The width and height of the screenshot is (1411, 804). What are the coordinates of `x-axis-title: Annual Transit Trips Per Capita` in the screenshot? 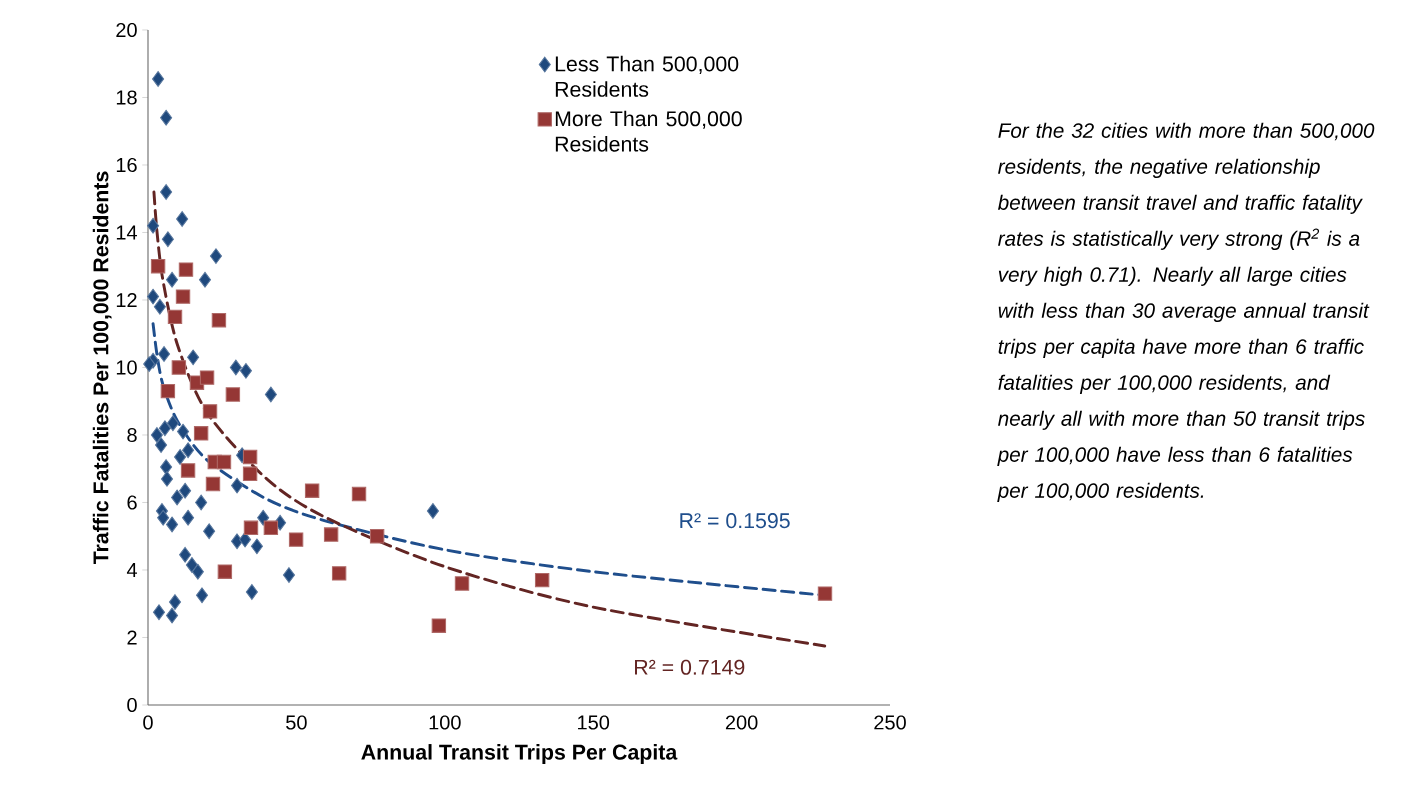 It's located at (519, 754).